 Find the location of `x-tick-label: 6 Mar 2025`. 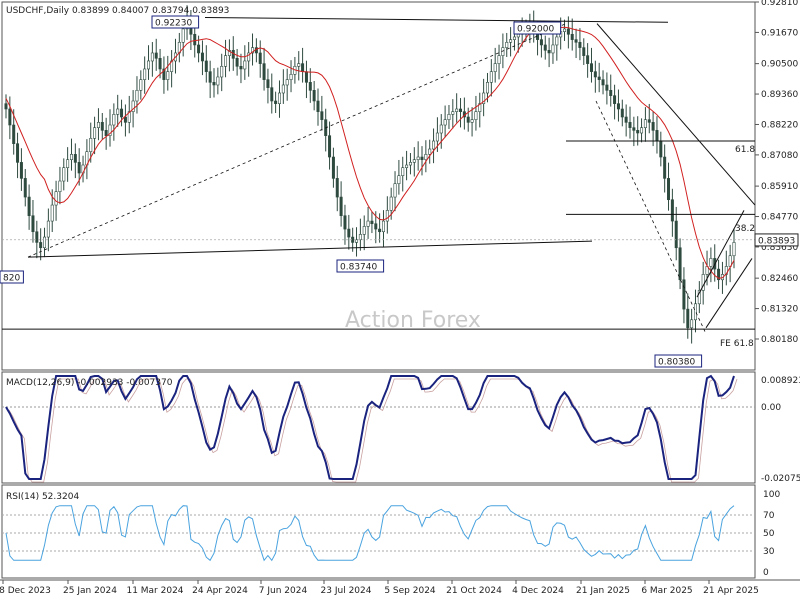

x-tick-label: 6 Mar 2025 is located at coordinates (666, 591).